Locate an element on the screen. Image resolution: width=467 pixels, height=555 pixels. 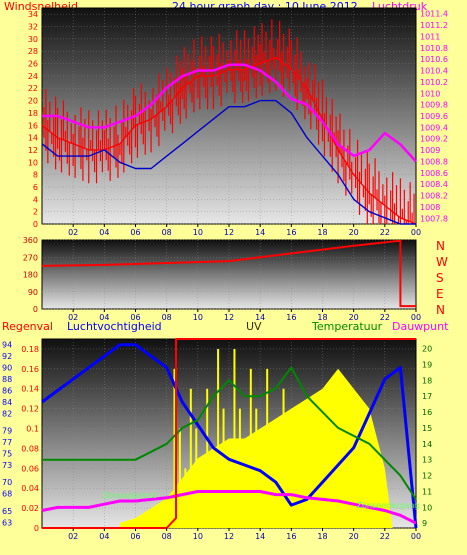
humidity-axis-tick: 68 is located at coordinates (7, 494).